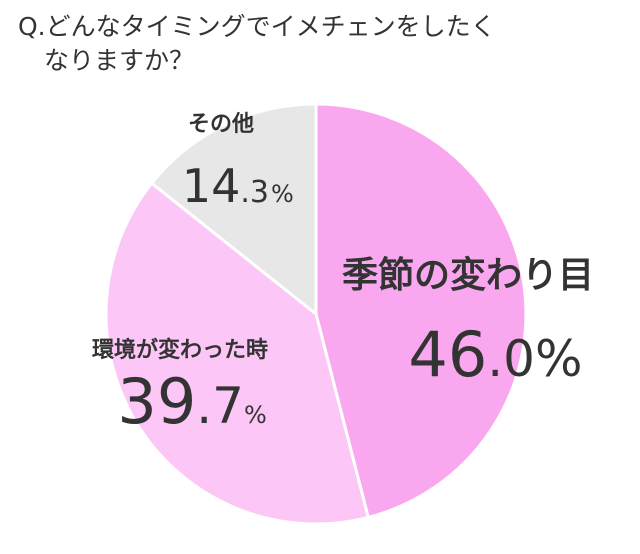 The image size is (640, 554). What do you see at coordinates (255, 415) in the screenshot?
I see `percent-sign-kankyo: %` at bounding box center [255, 415].